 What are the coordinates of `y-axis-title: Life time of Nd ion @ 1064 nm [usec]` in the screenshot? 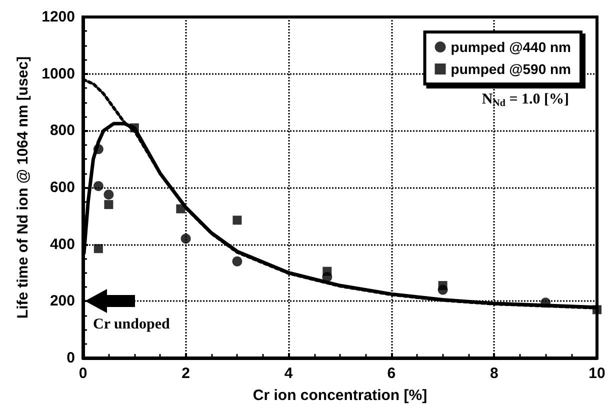 It's located at (23, 187).